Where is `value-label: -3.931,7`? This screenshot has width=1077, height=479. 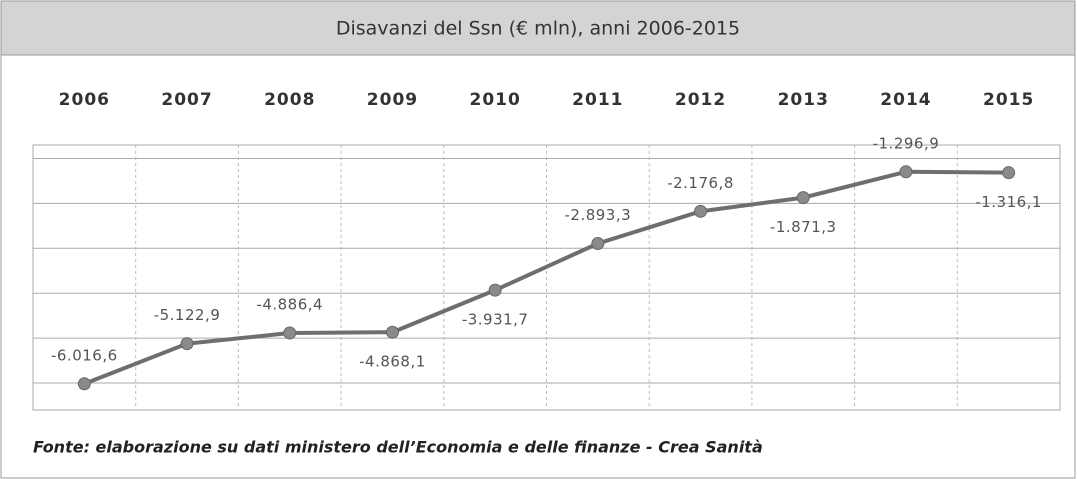
value-label: -3.931,7 is located at coordinates (495, 320).